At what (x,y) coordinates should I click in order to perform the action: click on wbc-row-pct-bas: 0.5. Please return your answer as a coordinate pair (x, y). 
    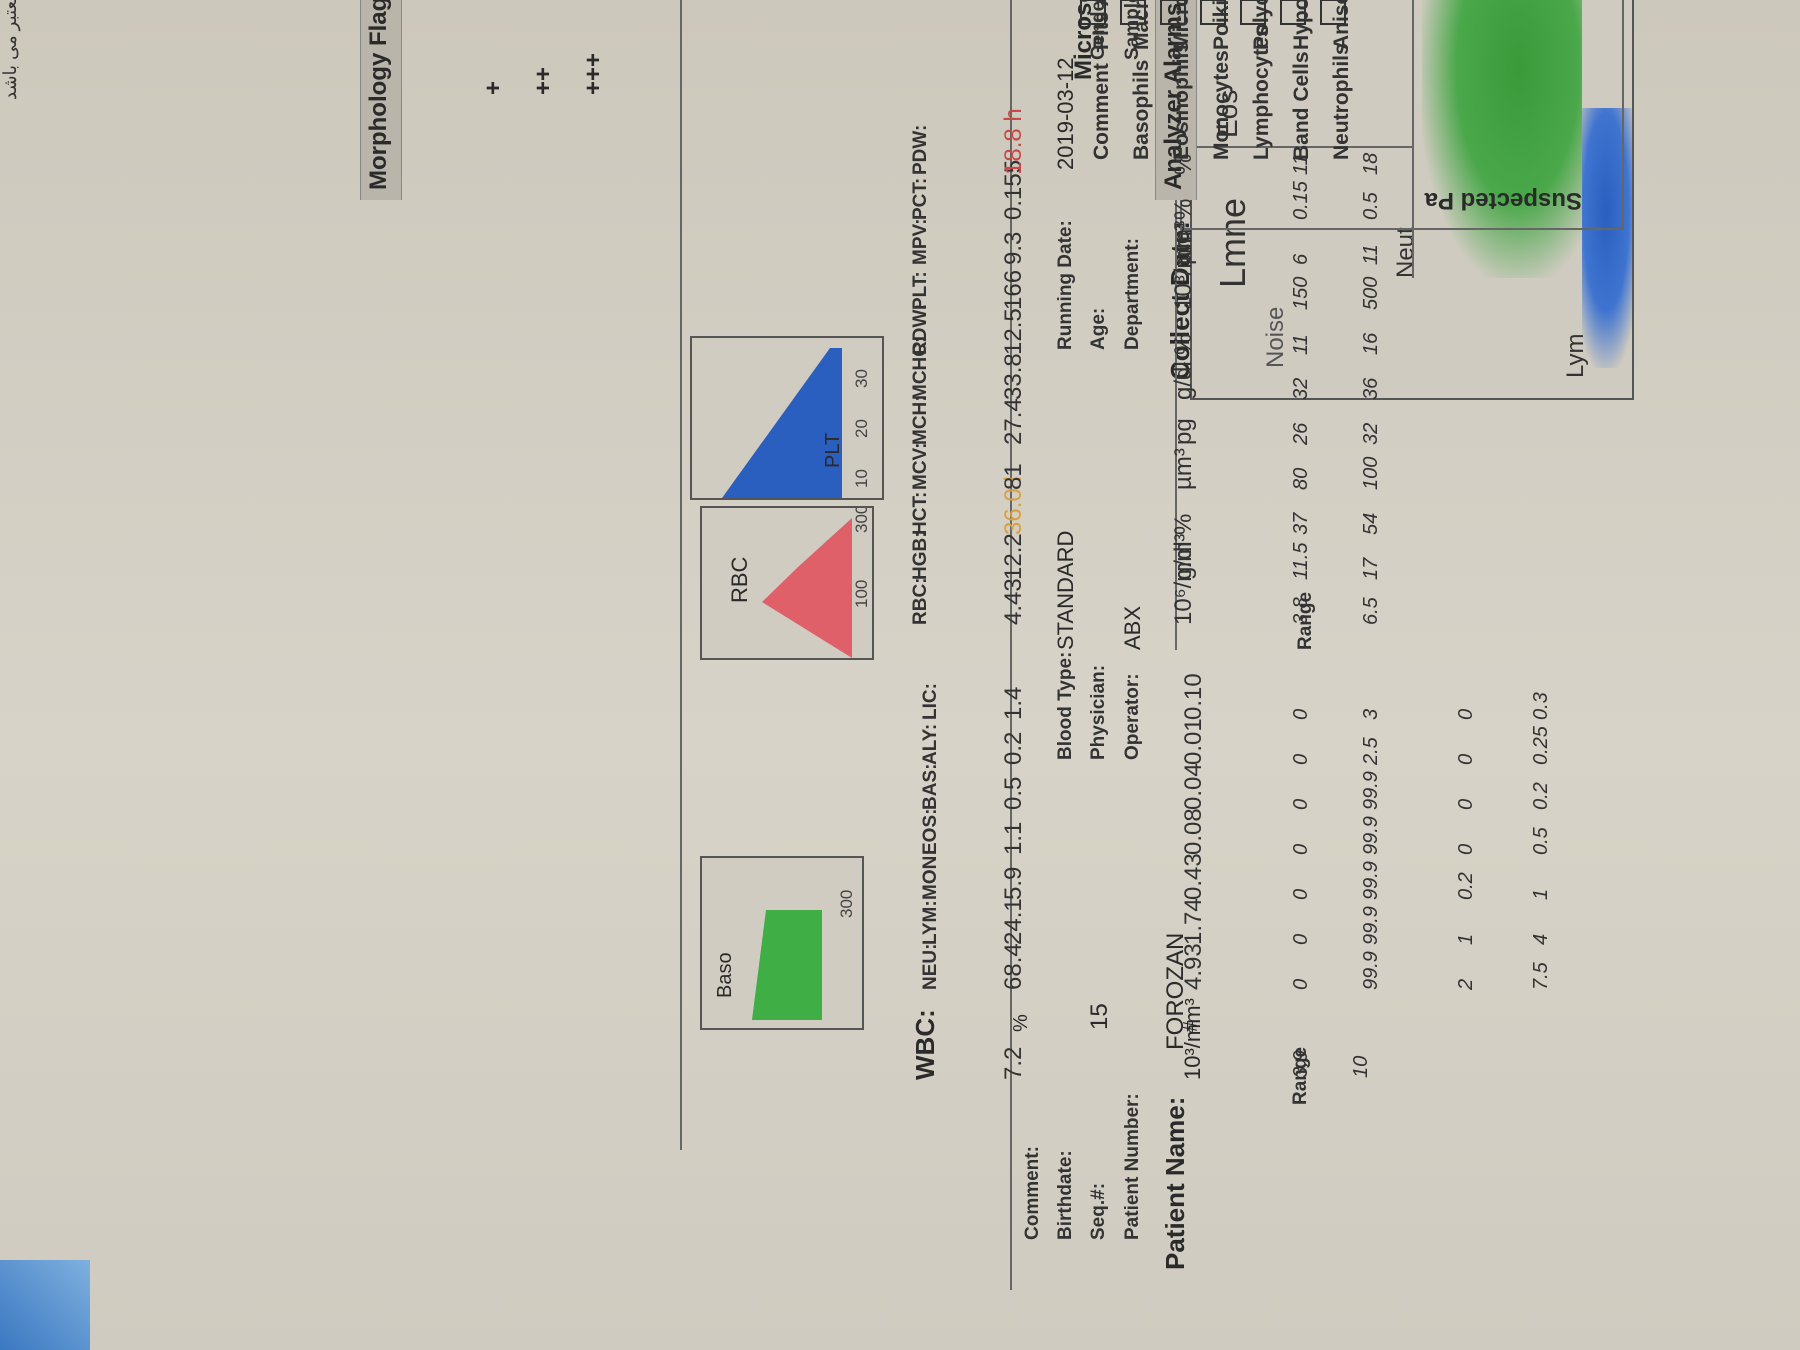
    Looking at the image, I should click on (1014, 793).